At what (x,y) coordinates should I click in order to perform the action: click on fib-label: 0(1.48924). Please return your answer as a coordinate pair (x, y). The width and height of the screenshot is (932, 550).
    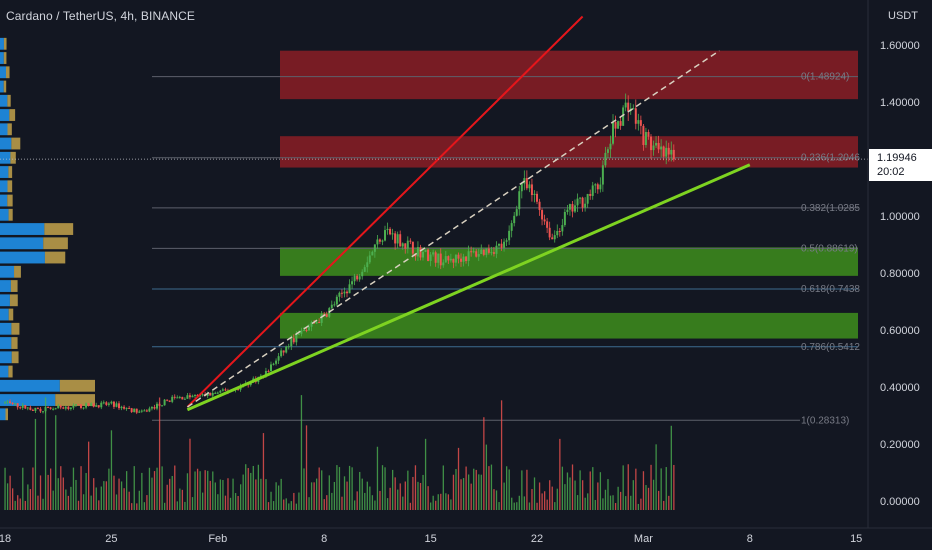
    Looking at the image, I should click on (825, 77).